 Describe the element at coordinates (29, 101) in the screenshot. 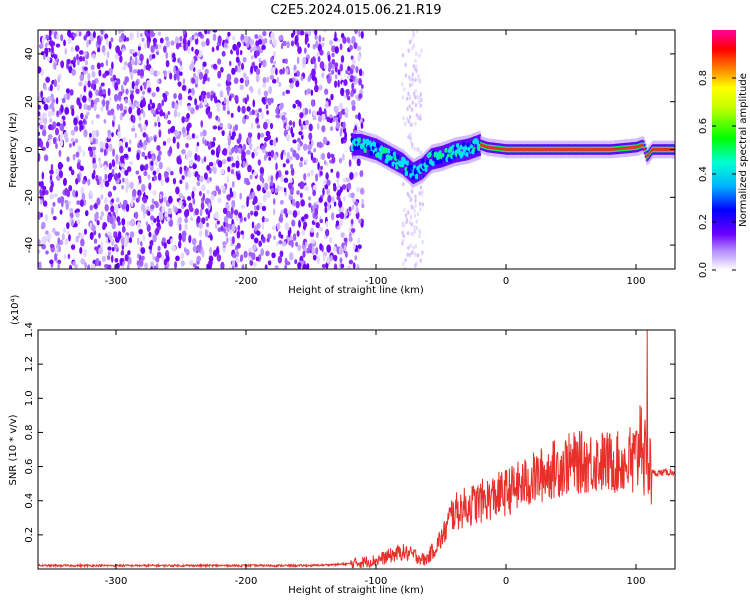

I see `y-tick-label: 20` at that location.